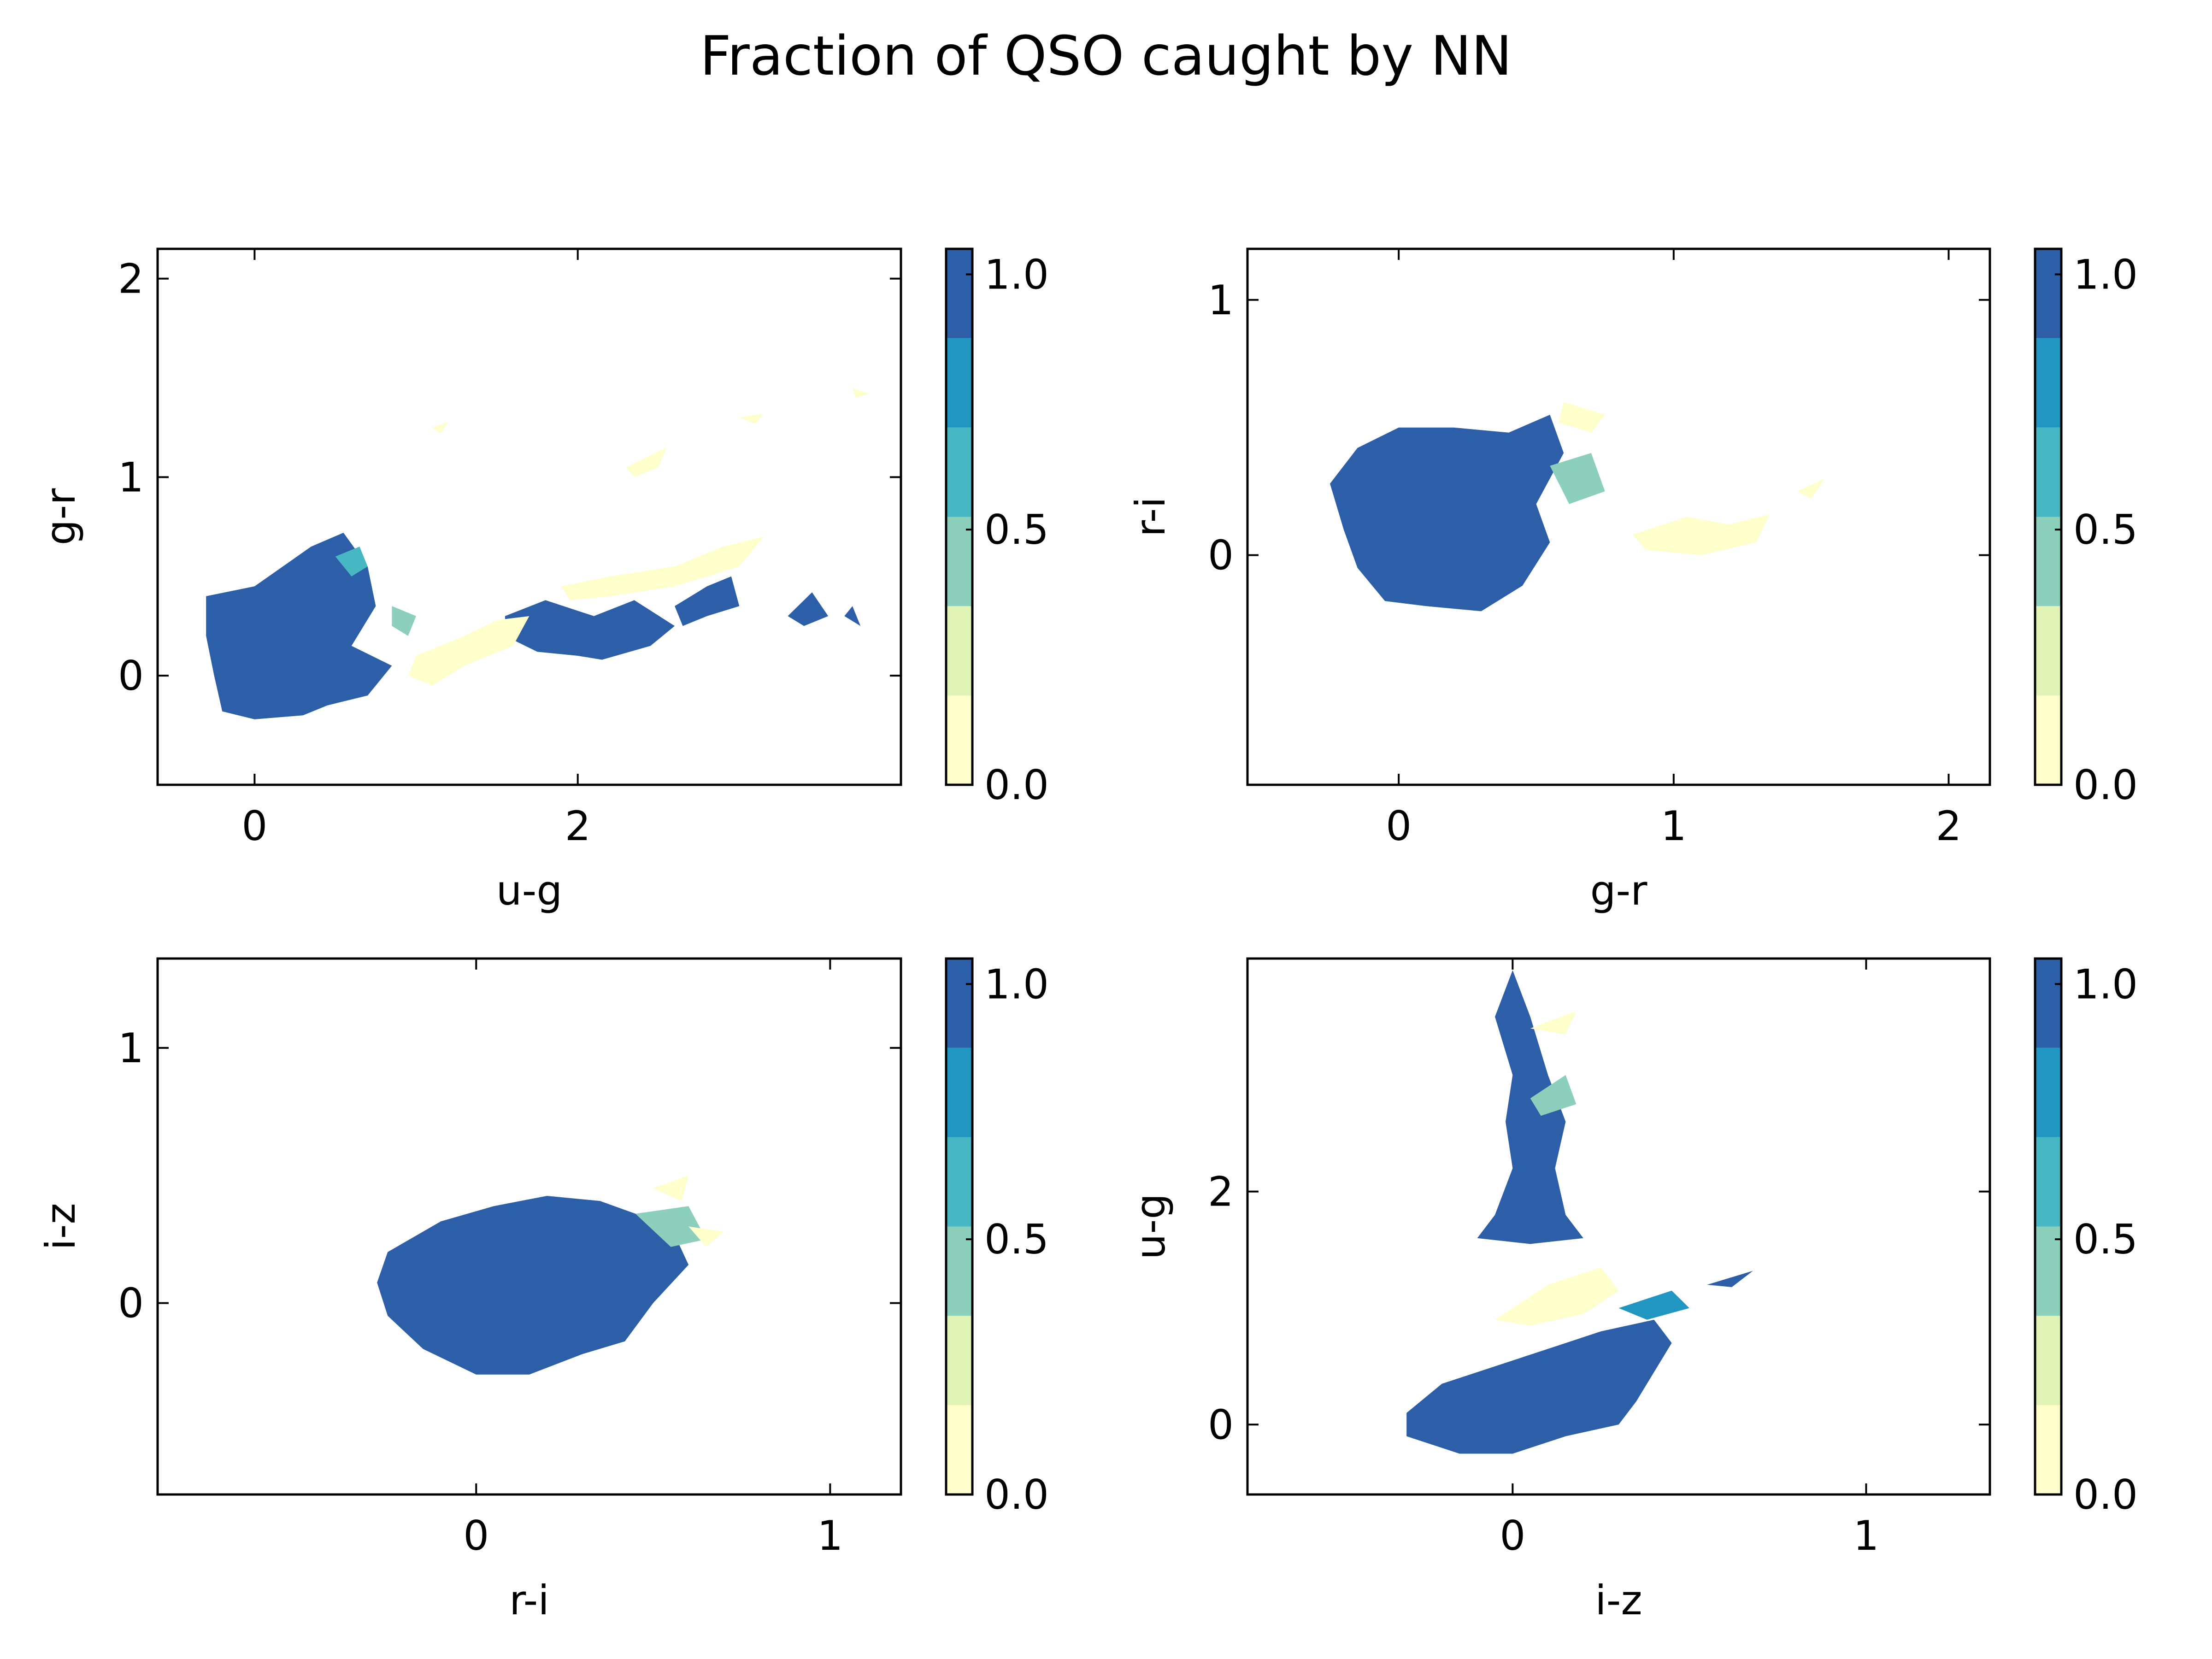 This screenshot has width=2212, height=1659. Describe the element at coordinates (1618, 1600) in the screenshot. I see `x-axis-label: i-z` at that location.